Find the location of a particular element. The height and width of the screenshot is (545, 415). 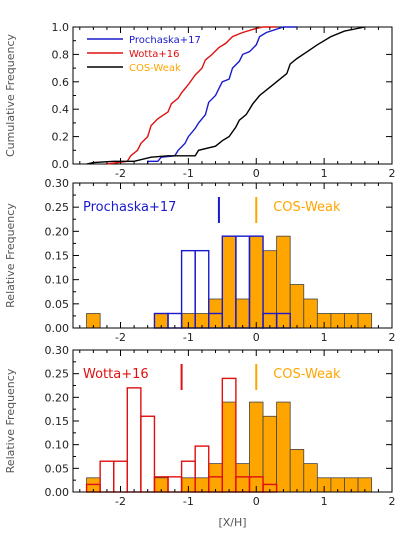

y-tick-label: 0.0 is located at coordinates (61, 164).